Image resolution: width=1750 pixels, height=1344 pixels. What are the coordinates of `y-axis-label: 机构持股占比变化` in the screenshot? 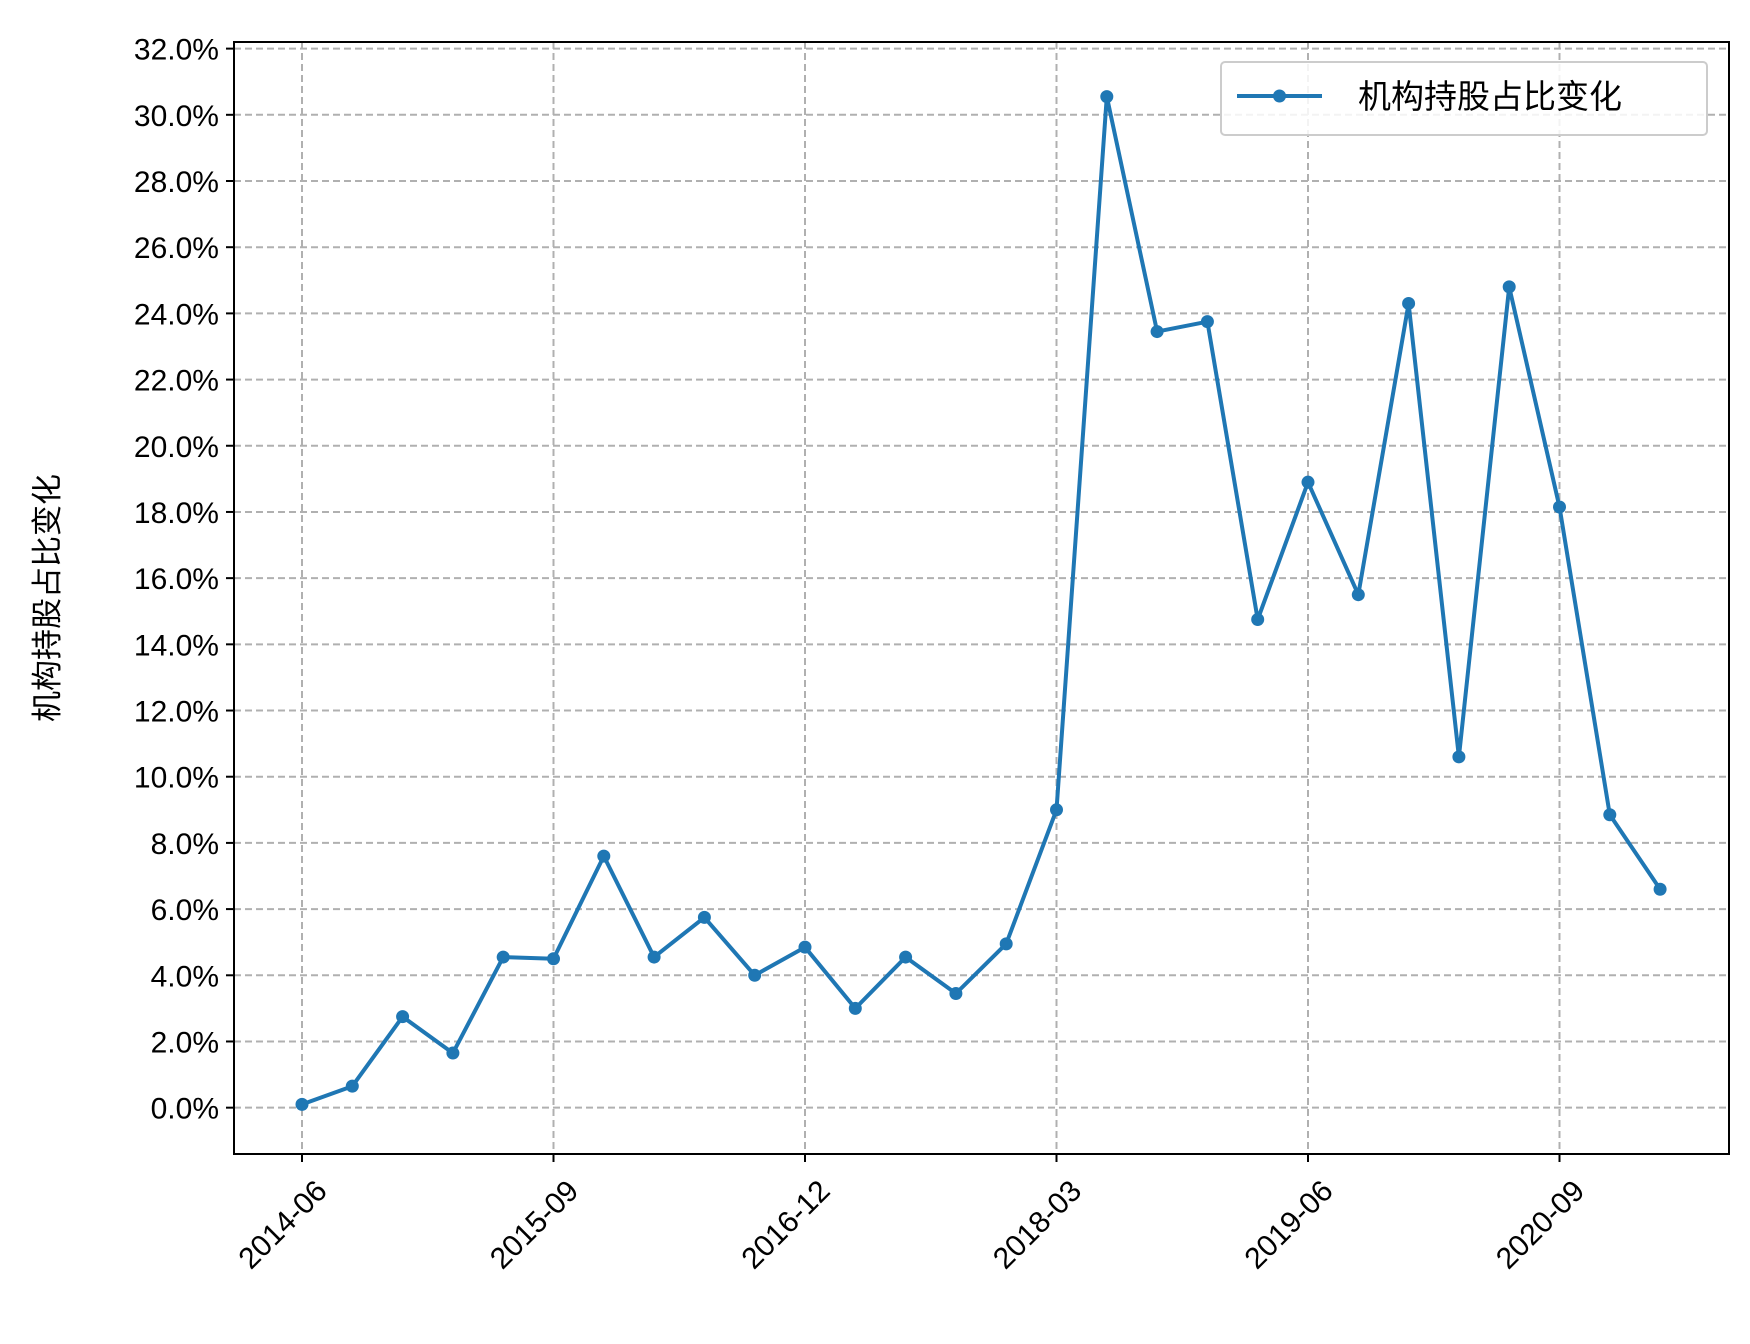 It's located at (48, 598).